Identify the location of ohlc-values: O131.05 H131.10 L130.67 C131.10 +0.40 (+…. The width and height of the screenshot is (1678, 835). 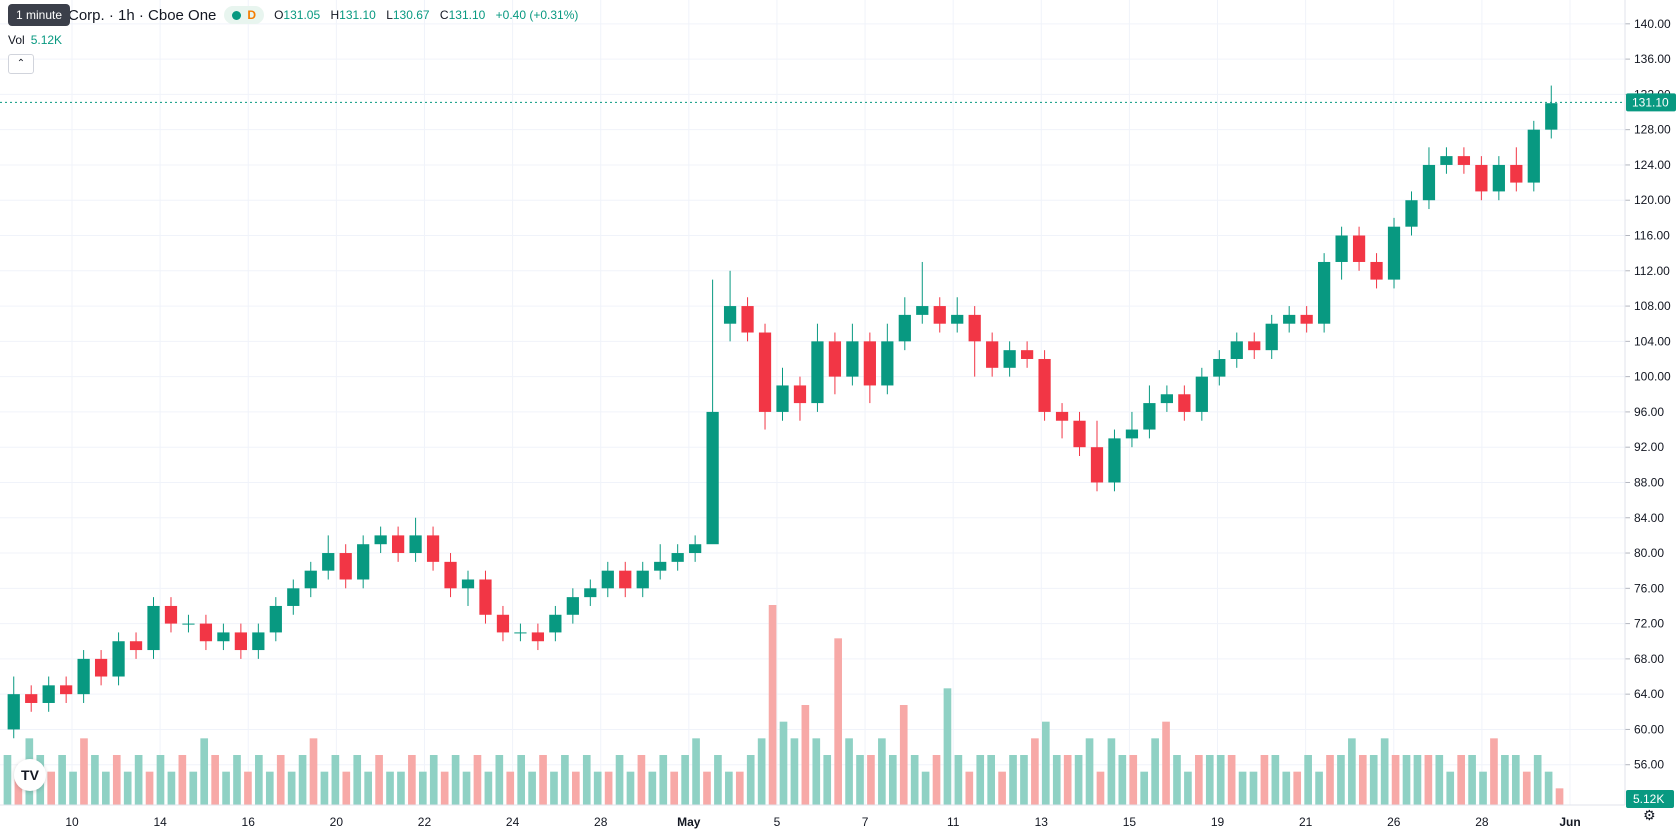
(429, 15).